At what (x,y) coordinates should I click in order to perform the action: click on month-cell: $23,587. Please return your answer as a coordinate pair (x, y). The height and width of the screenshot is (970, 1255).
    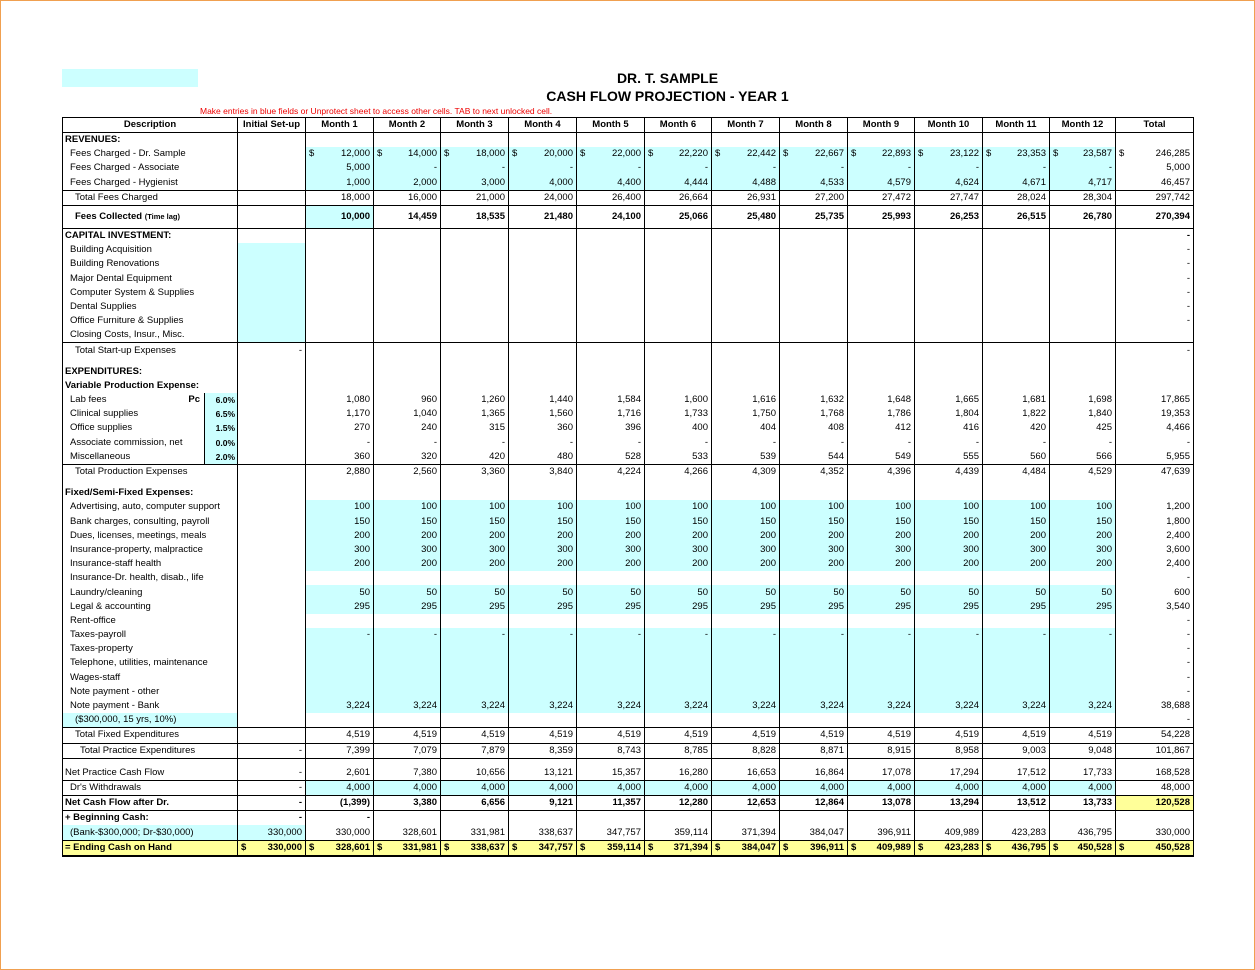
    Looking at the image, I should click on (1082, 154).